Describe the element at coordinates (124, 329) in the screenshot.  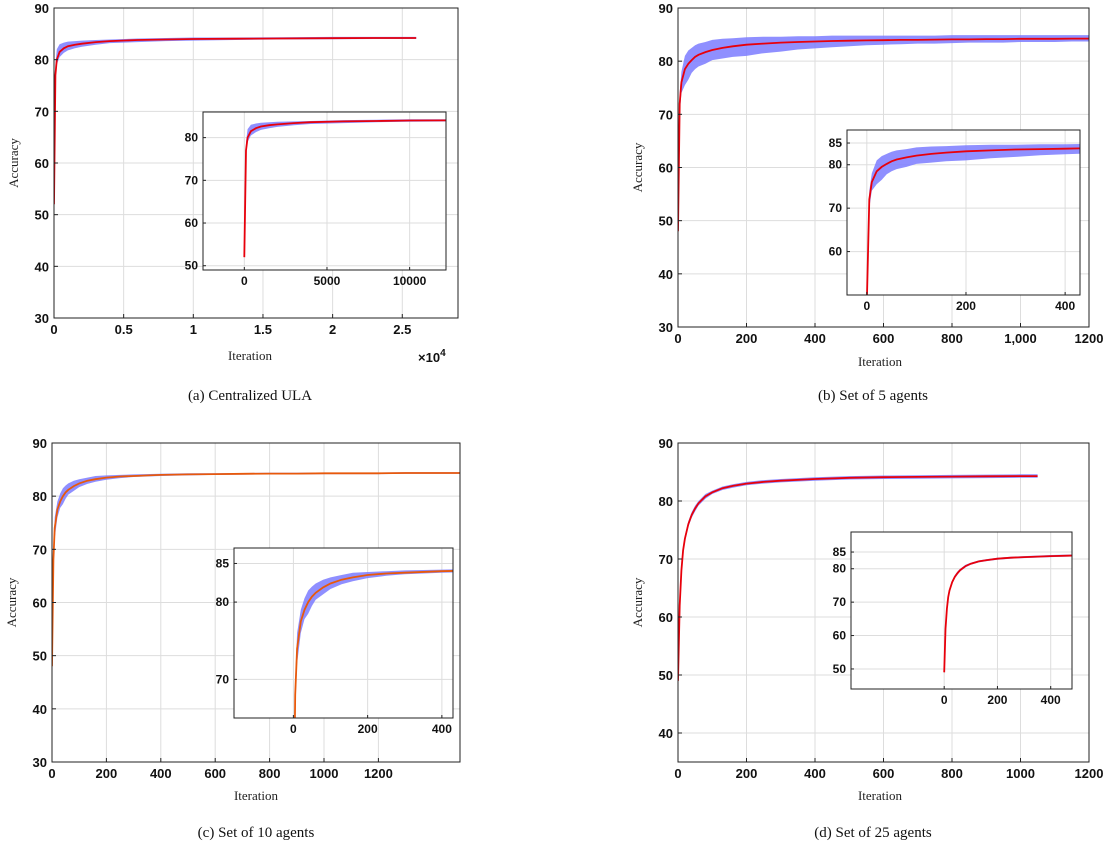
I see `x-tick-label: 0.5` at that location.